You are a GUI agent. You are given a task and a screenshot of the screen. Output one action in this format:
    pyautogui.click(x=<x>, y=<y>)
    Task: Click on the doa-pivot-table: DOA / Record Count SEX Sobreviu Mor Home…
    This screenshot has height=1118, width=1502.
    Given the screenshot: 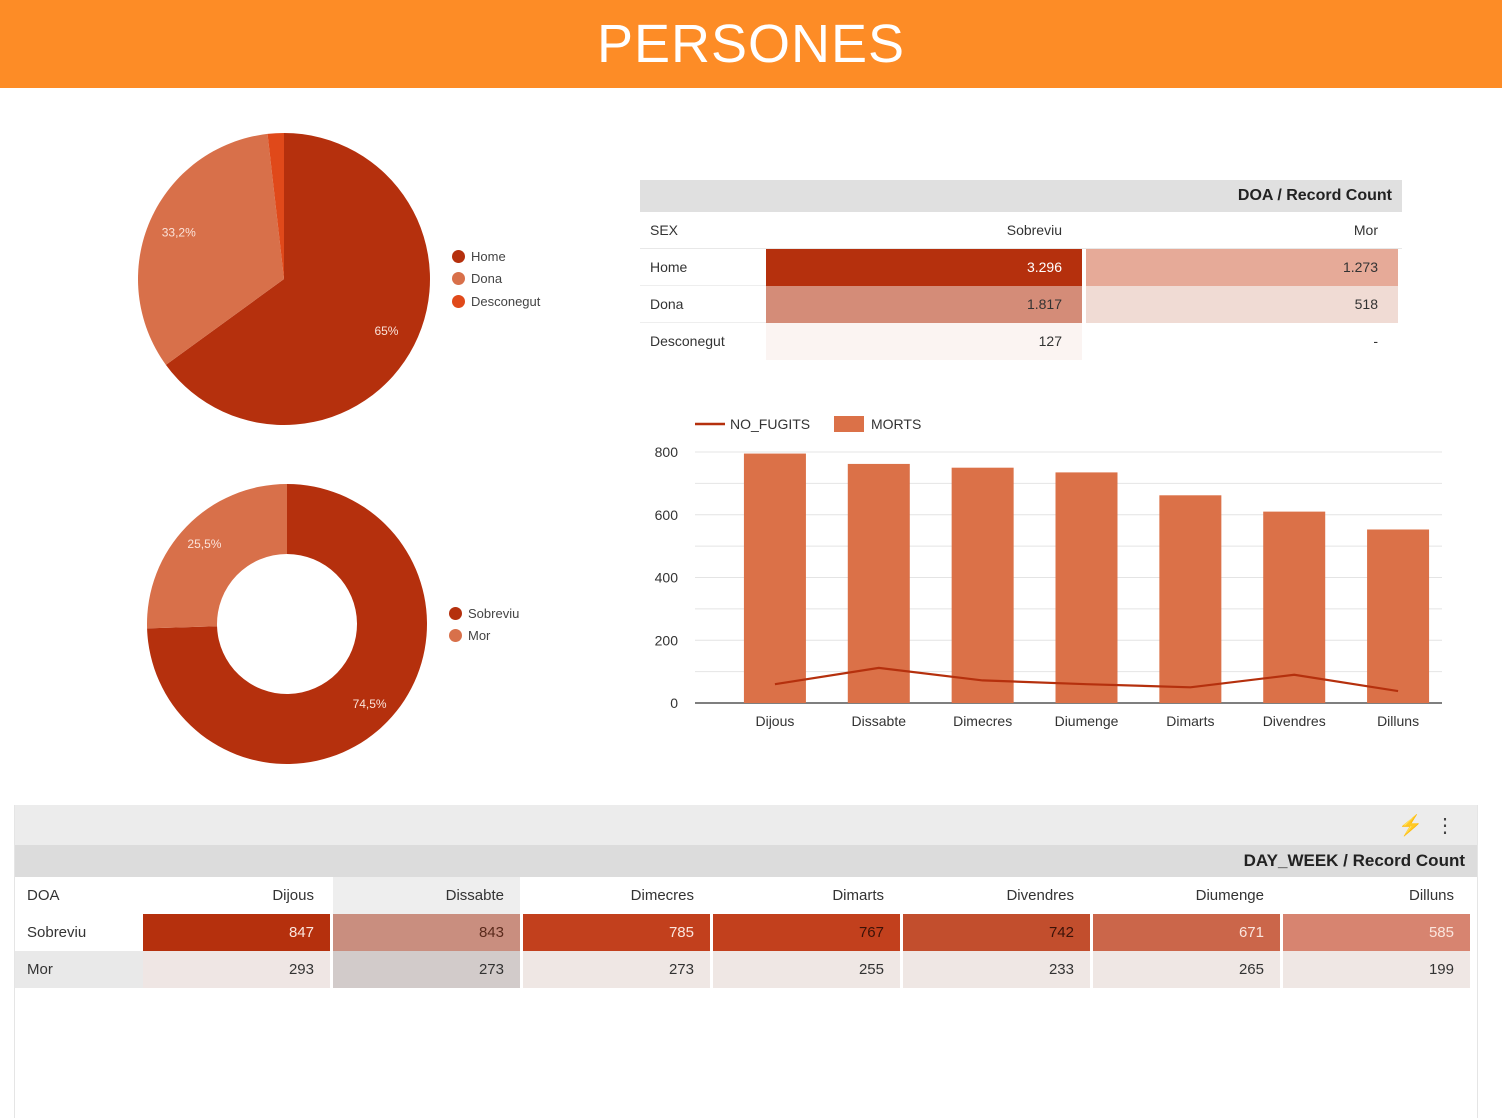 What is the action you would take?
    pyautogui.click(x=1021, y=270)
    